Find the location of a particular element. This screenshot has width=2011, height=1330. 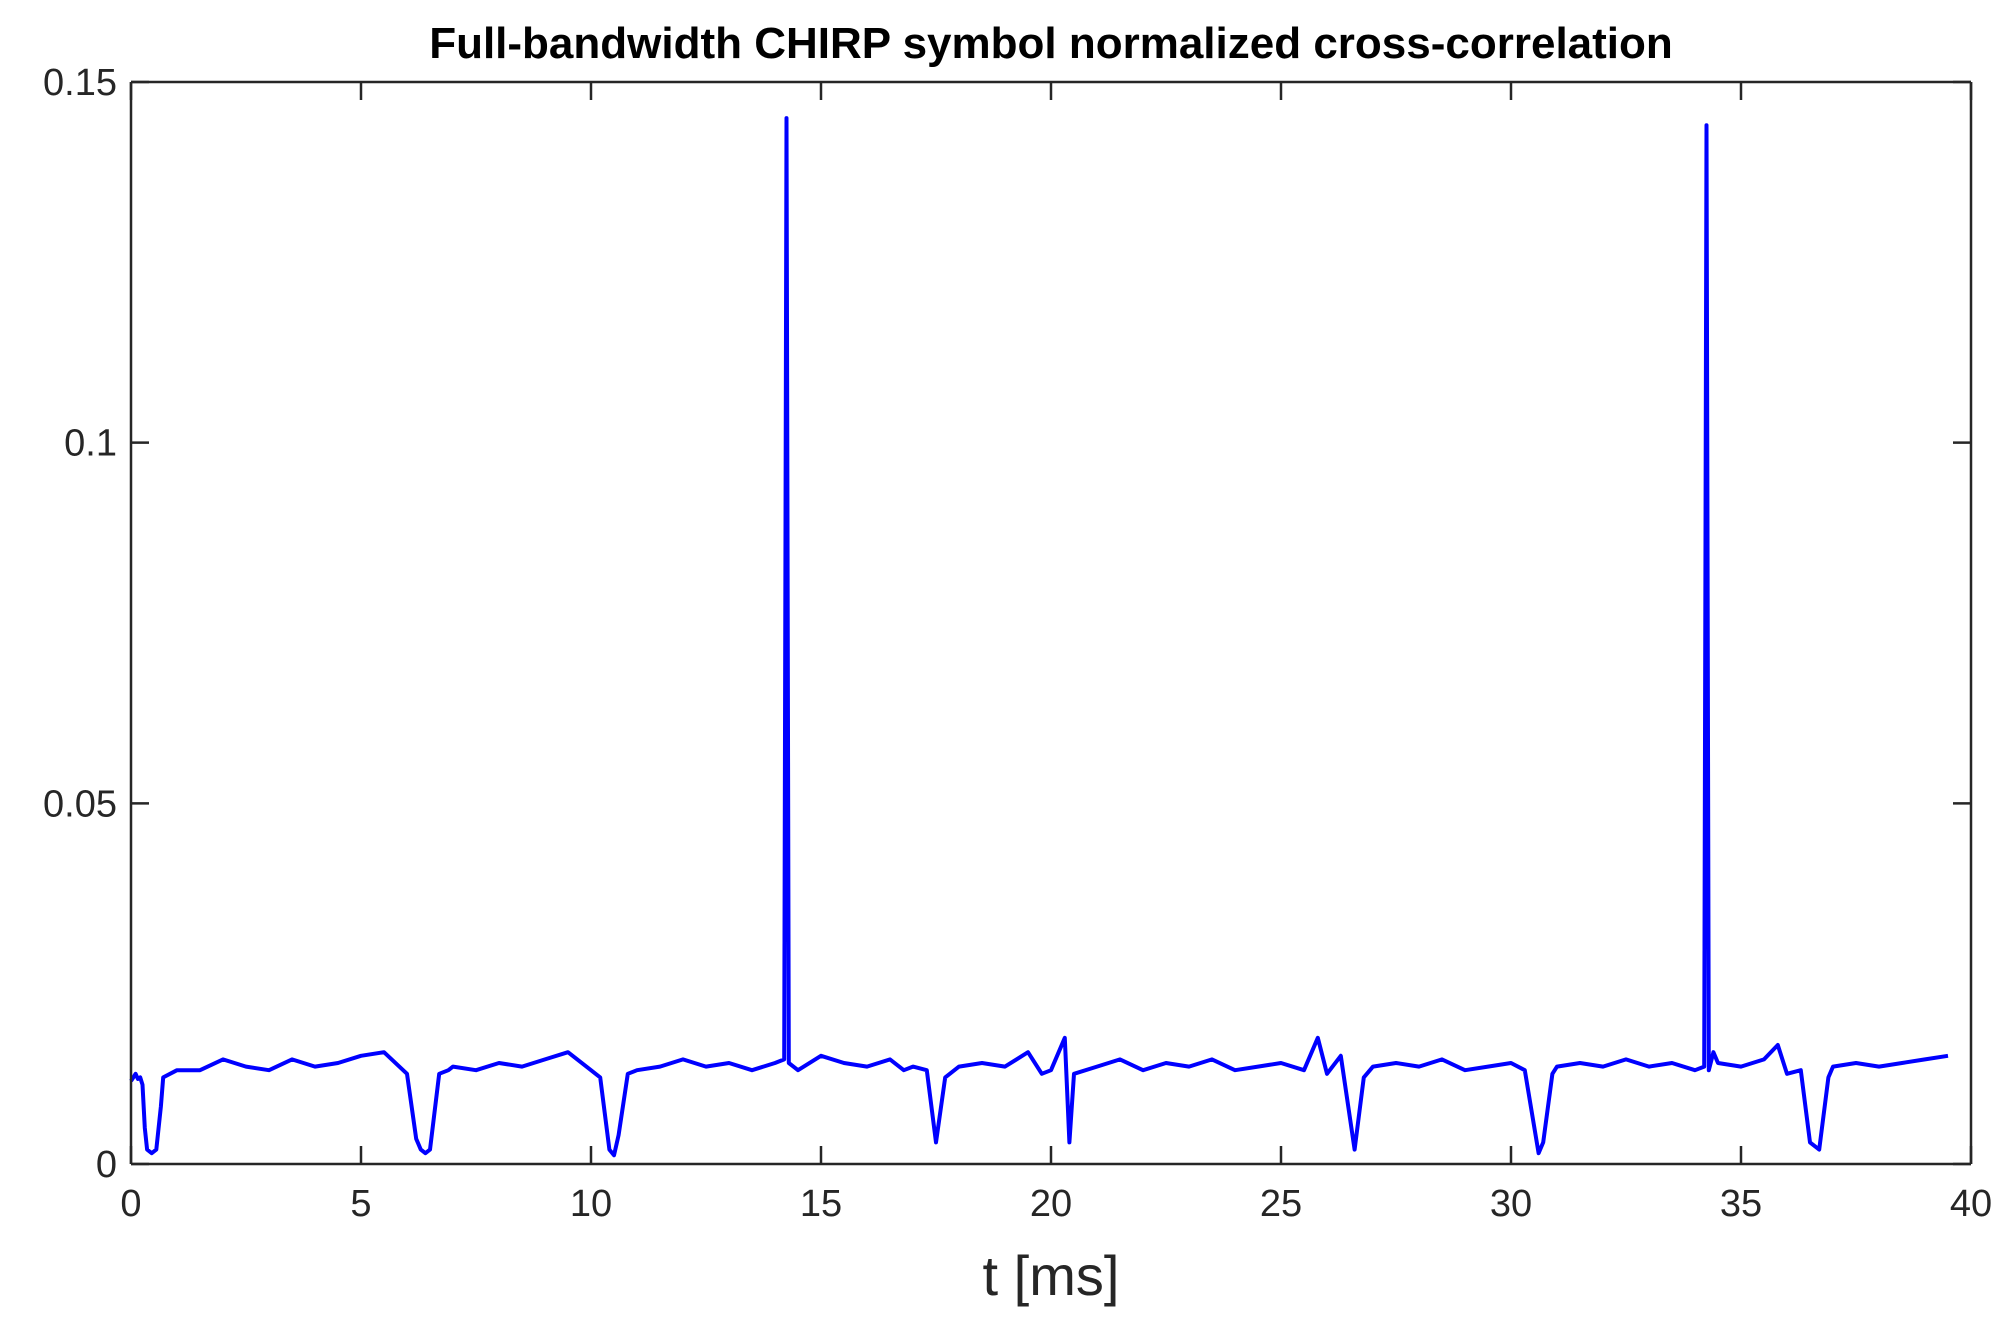

x-tick-label: 15 is located at coordinates (821, 1204).